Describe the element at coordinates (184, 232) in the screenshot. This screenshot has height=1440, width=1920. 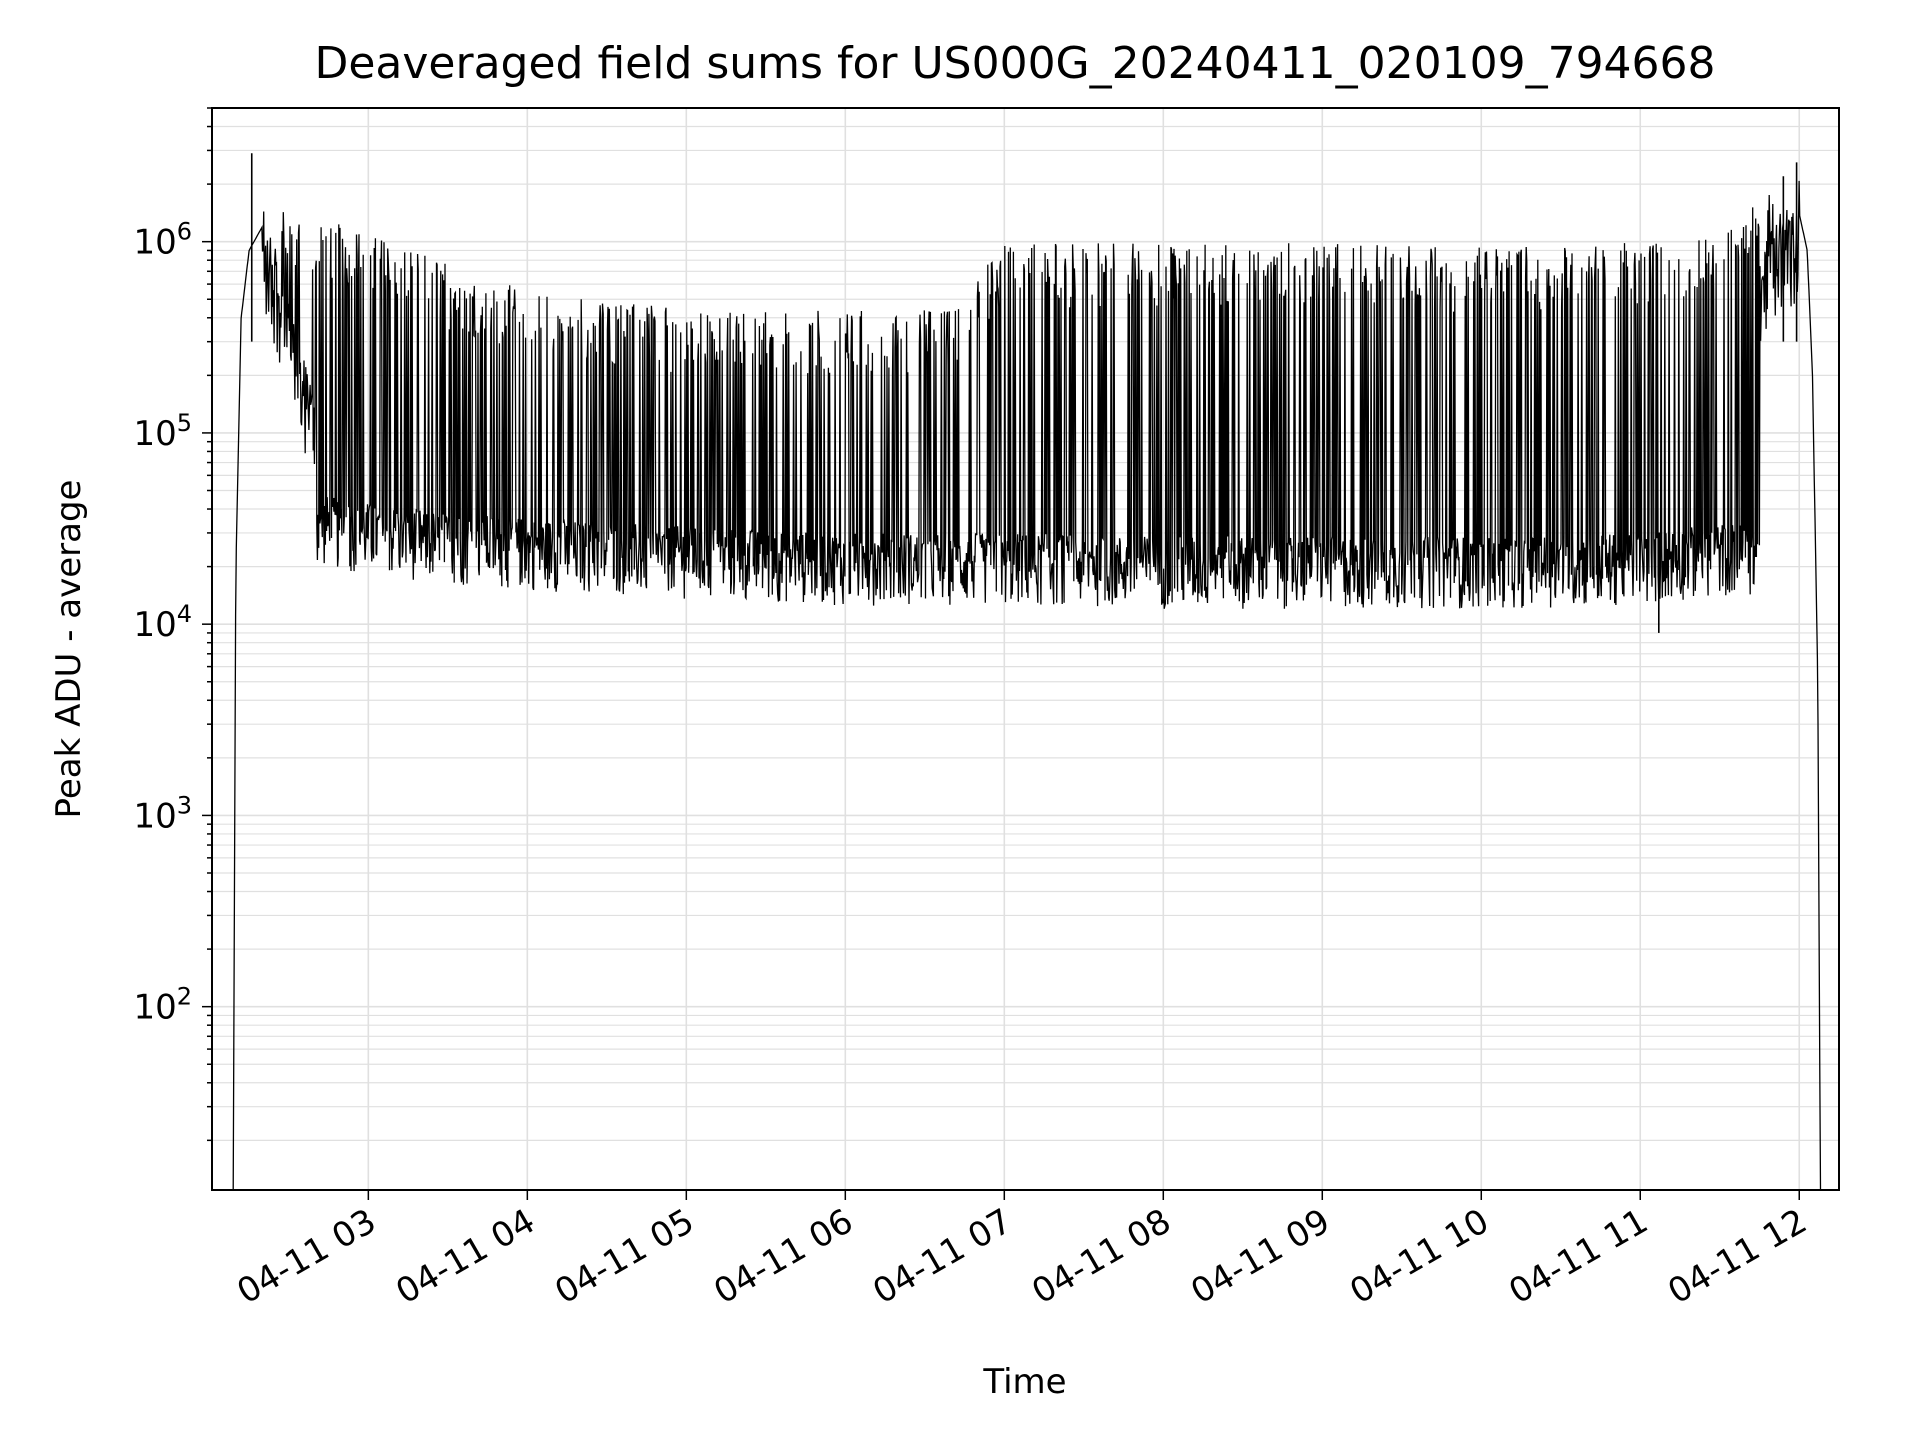
I see `y-tick-exponent: 6` at that location.